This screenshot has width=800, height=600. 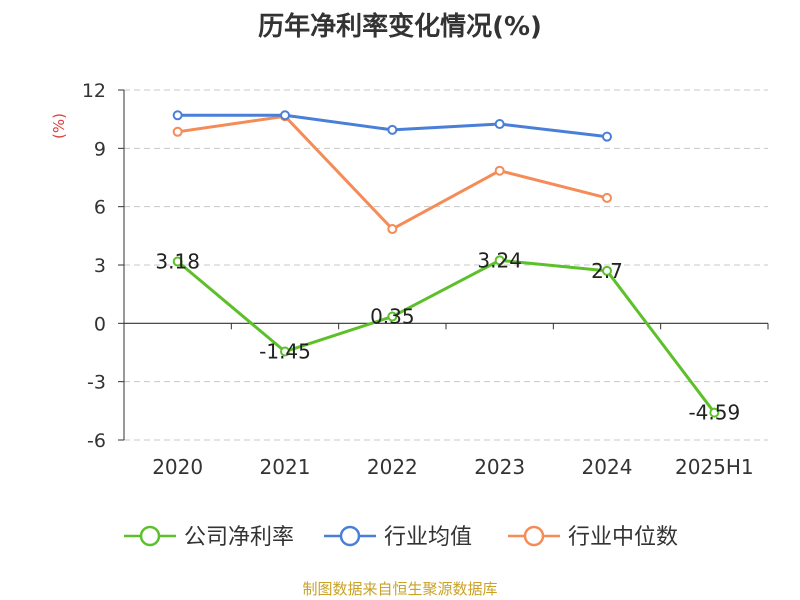 I want to click on legend-item: 行业均值, so click(x=398, y=537).